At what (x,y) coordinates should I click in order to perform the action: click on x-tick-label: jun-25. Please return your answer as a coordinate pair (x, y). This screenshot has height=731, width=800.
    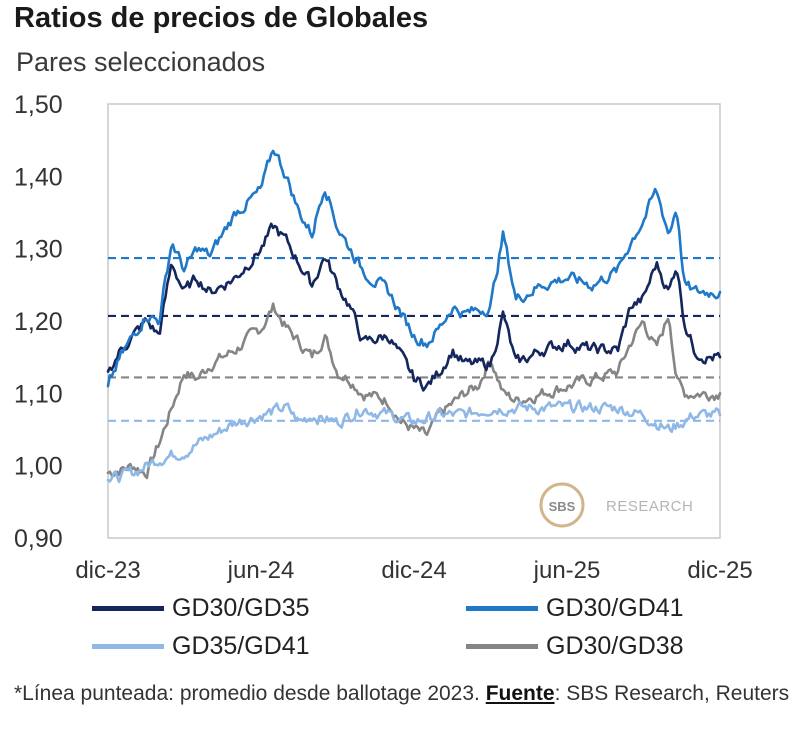
    Looking at the image, I should click on (567, 570).